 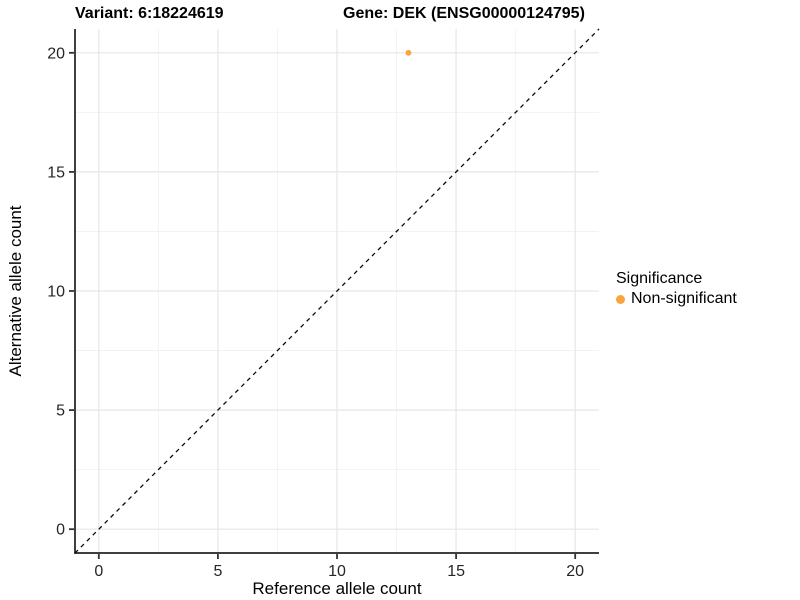 I want to click on y-tick-label: 20, so click(x=56, y=53).